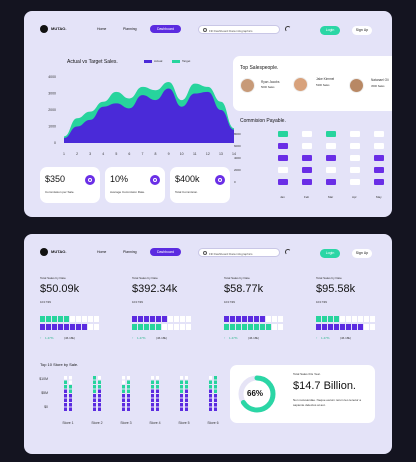  What do you see at coordinates (237, 158) in the screenshot?
I see `y-tick-label: 4000` at bounding box center [237, 158].